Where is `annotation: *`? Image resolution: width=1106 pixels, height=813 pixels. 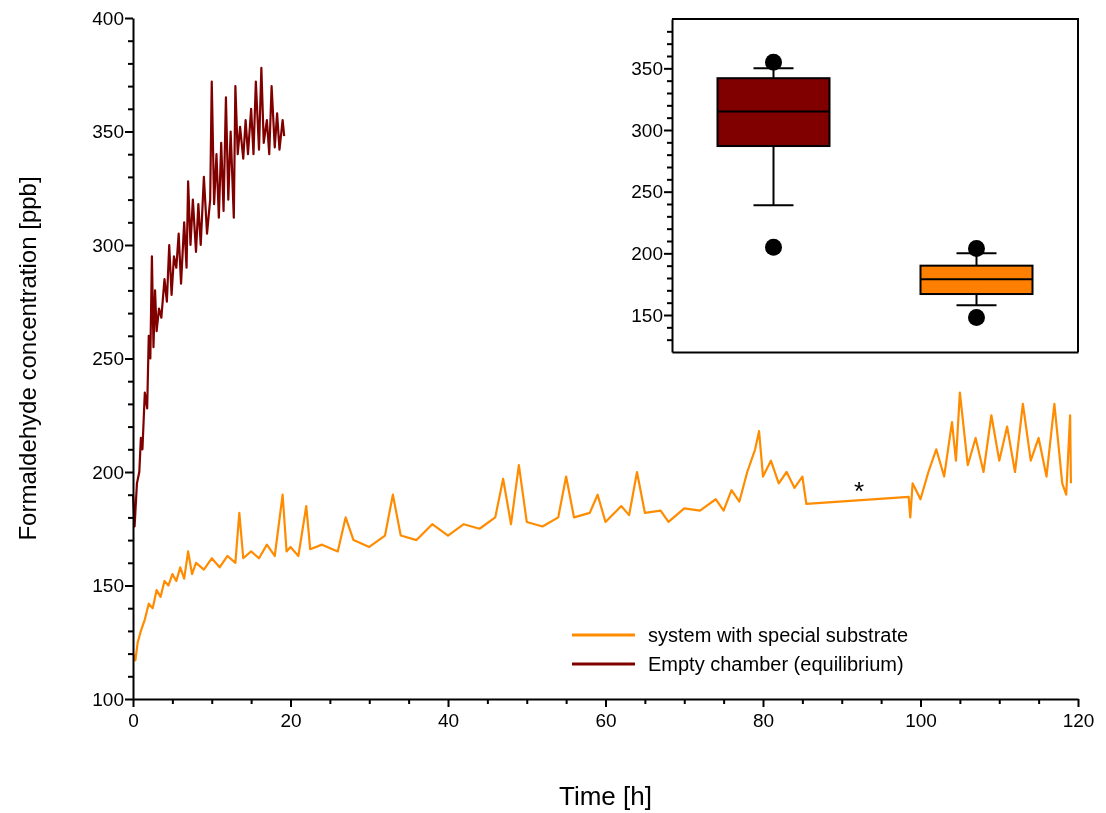
annotation: * is located at coordinates (859, 491).